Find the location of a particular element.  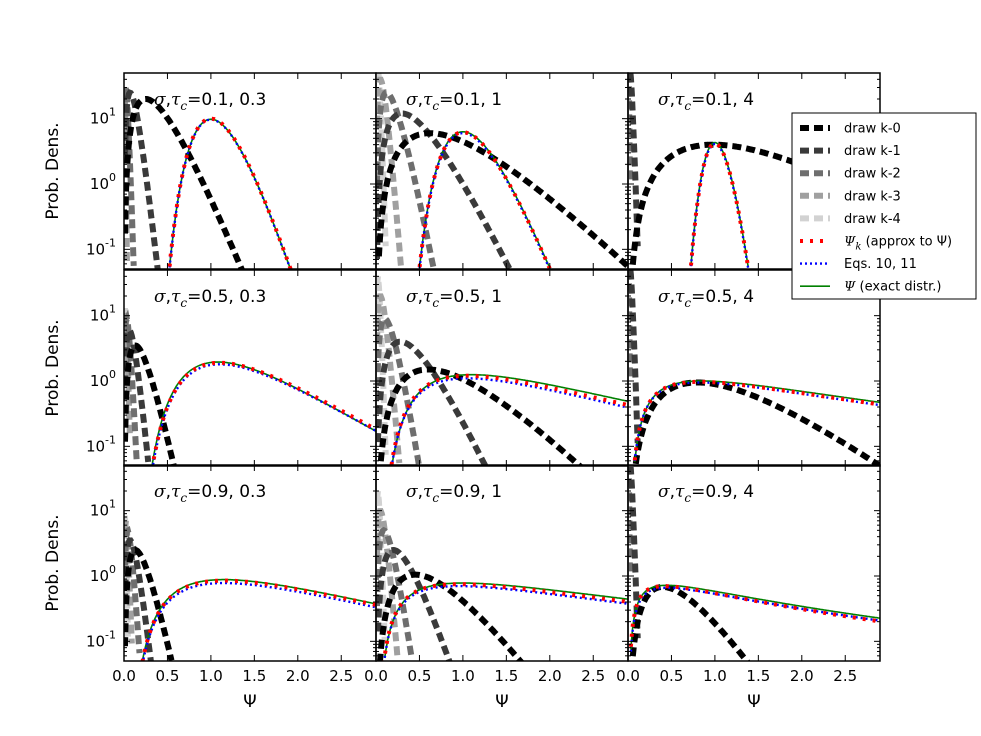

legend-entry-label: Ψk (approx to Ψ) is located at coordinates (898, 244).